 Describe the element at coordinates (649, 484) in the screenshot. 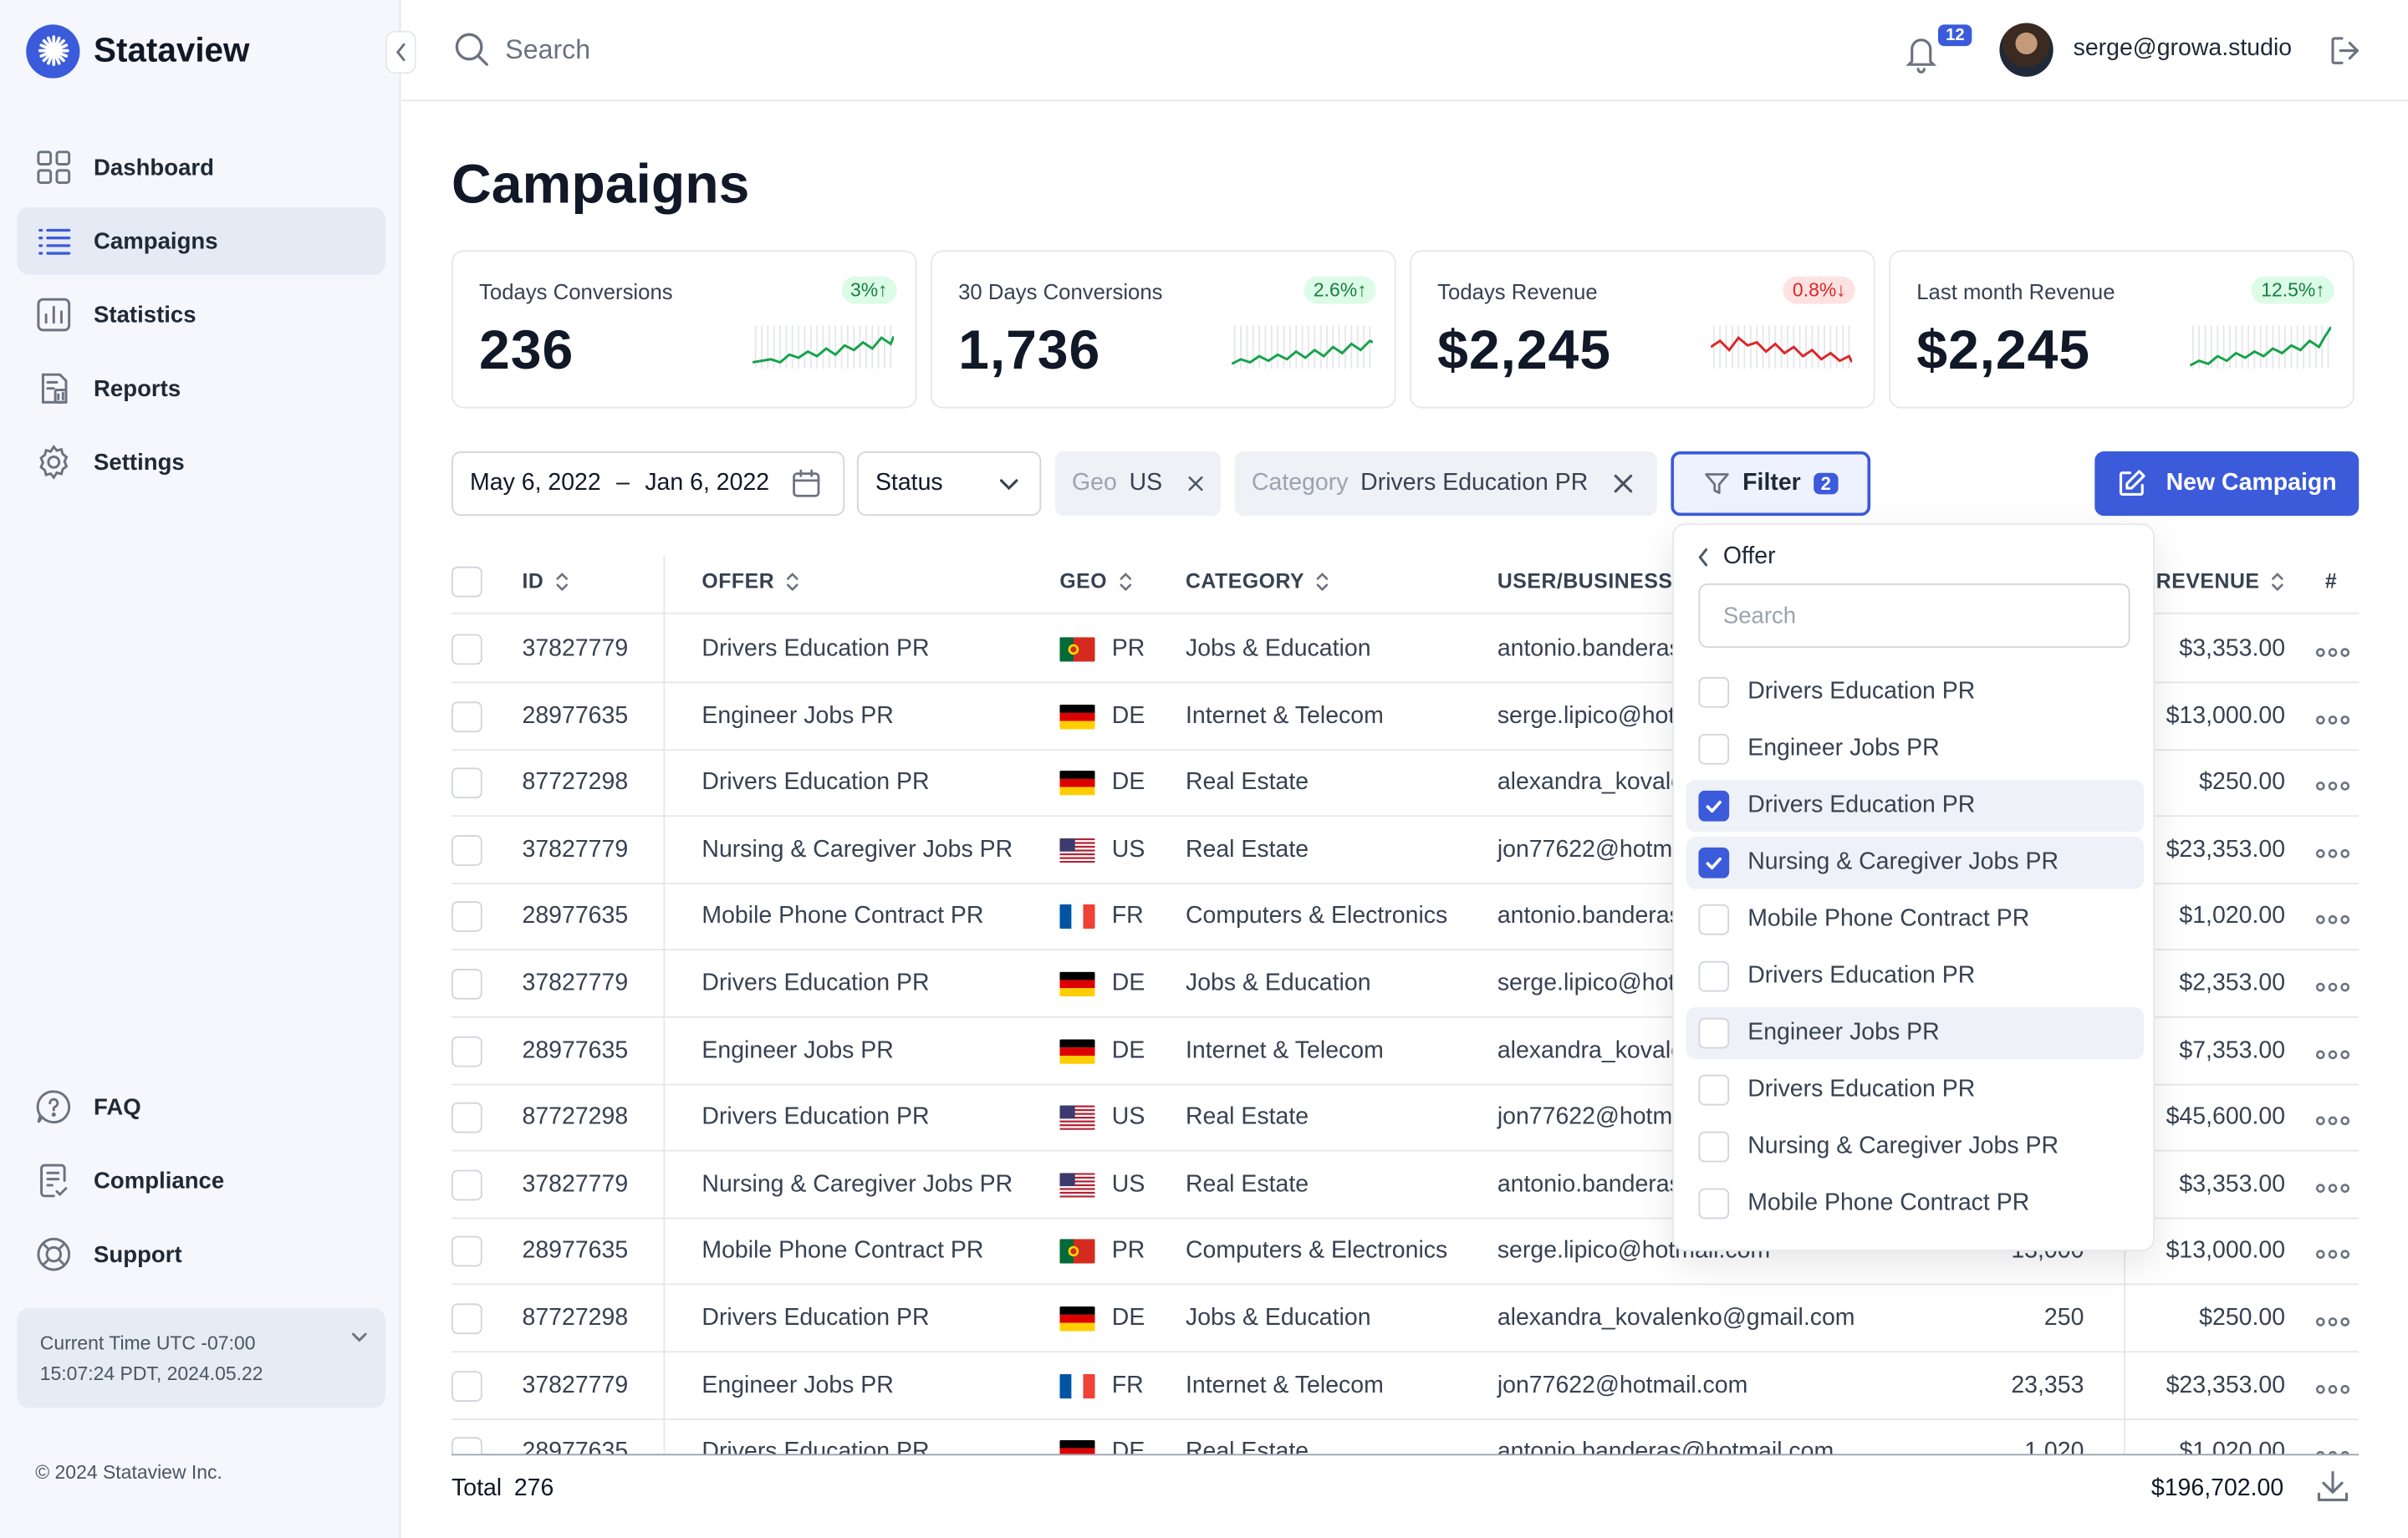

I see `date-range-picker: May 6, 2022 – Jan 6, 2022` at that location.